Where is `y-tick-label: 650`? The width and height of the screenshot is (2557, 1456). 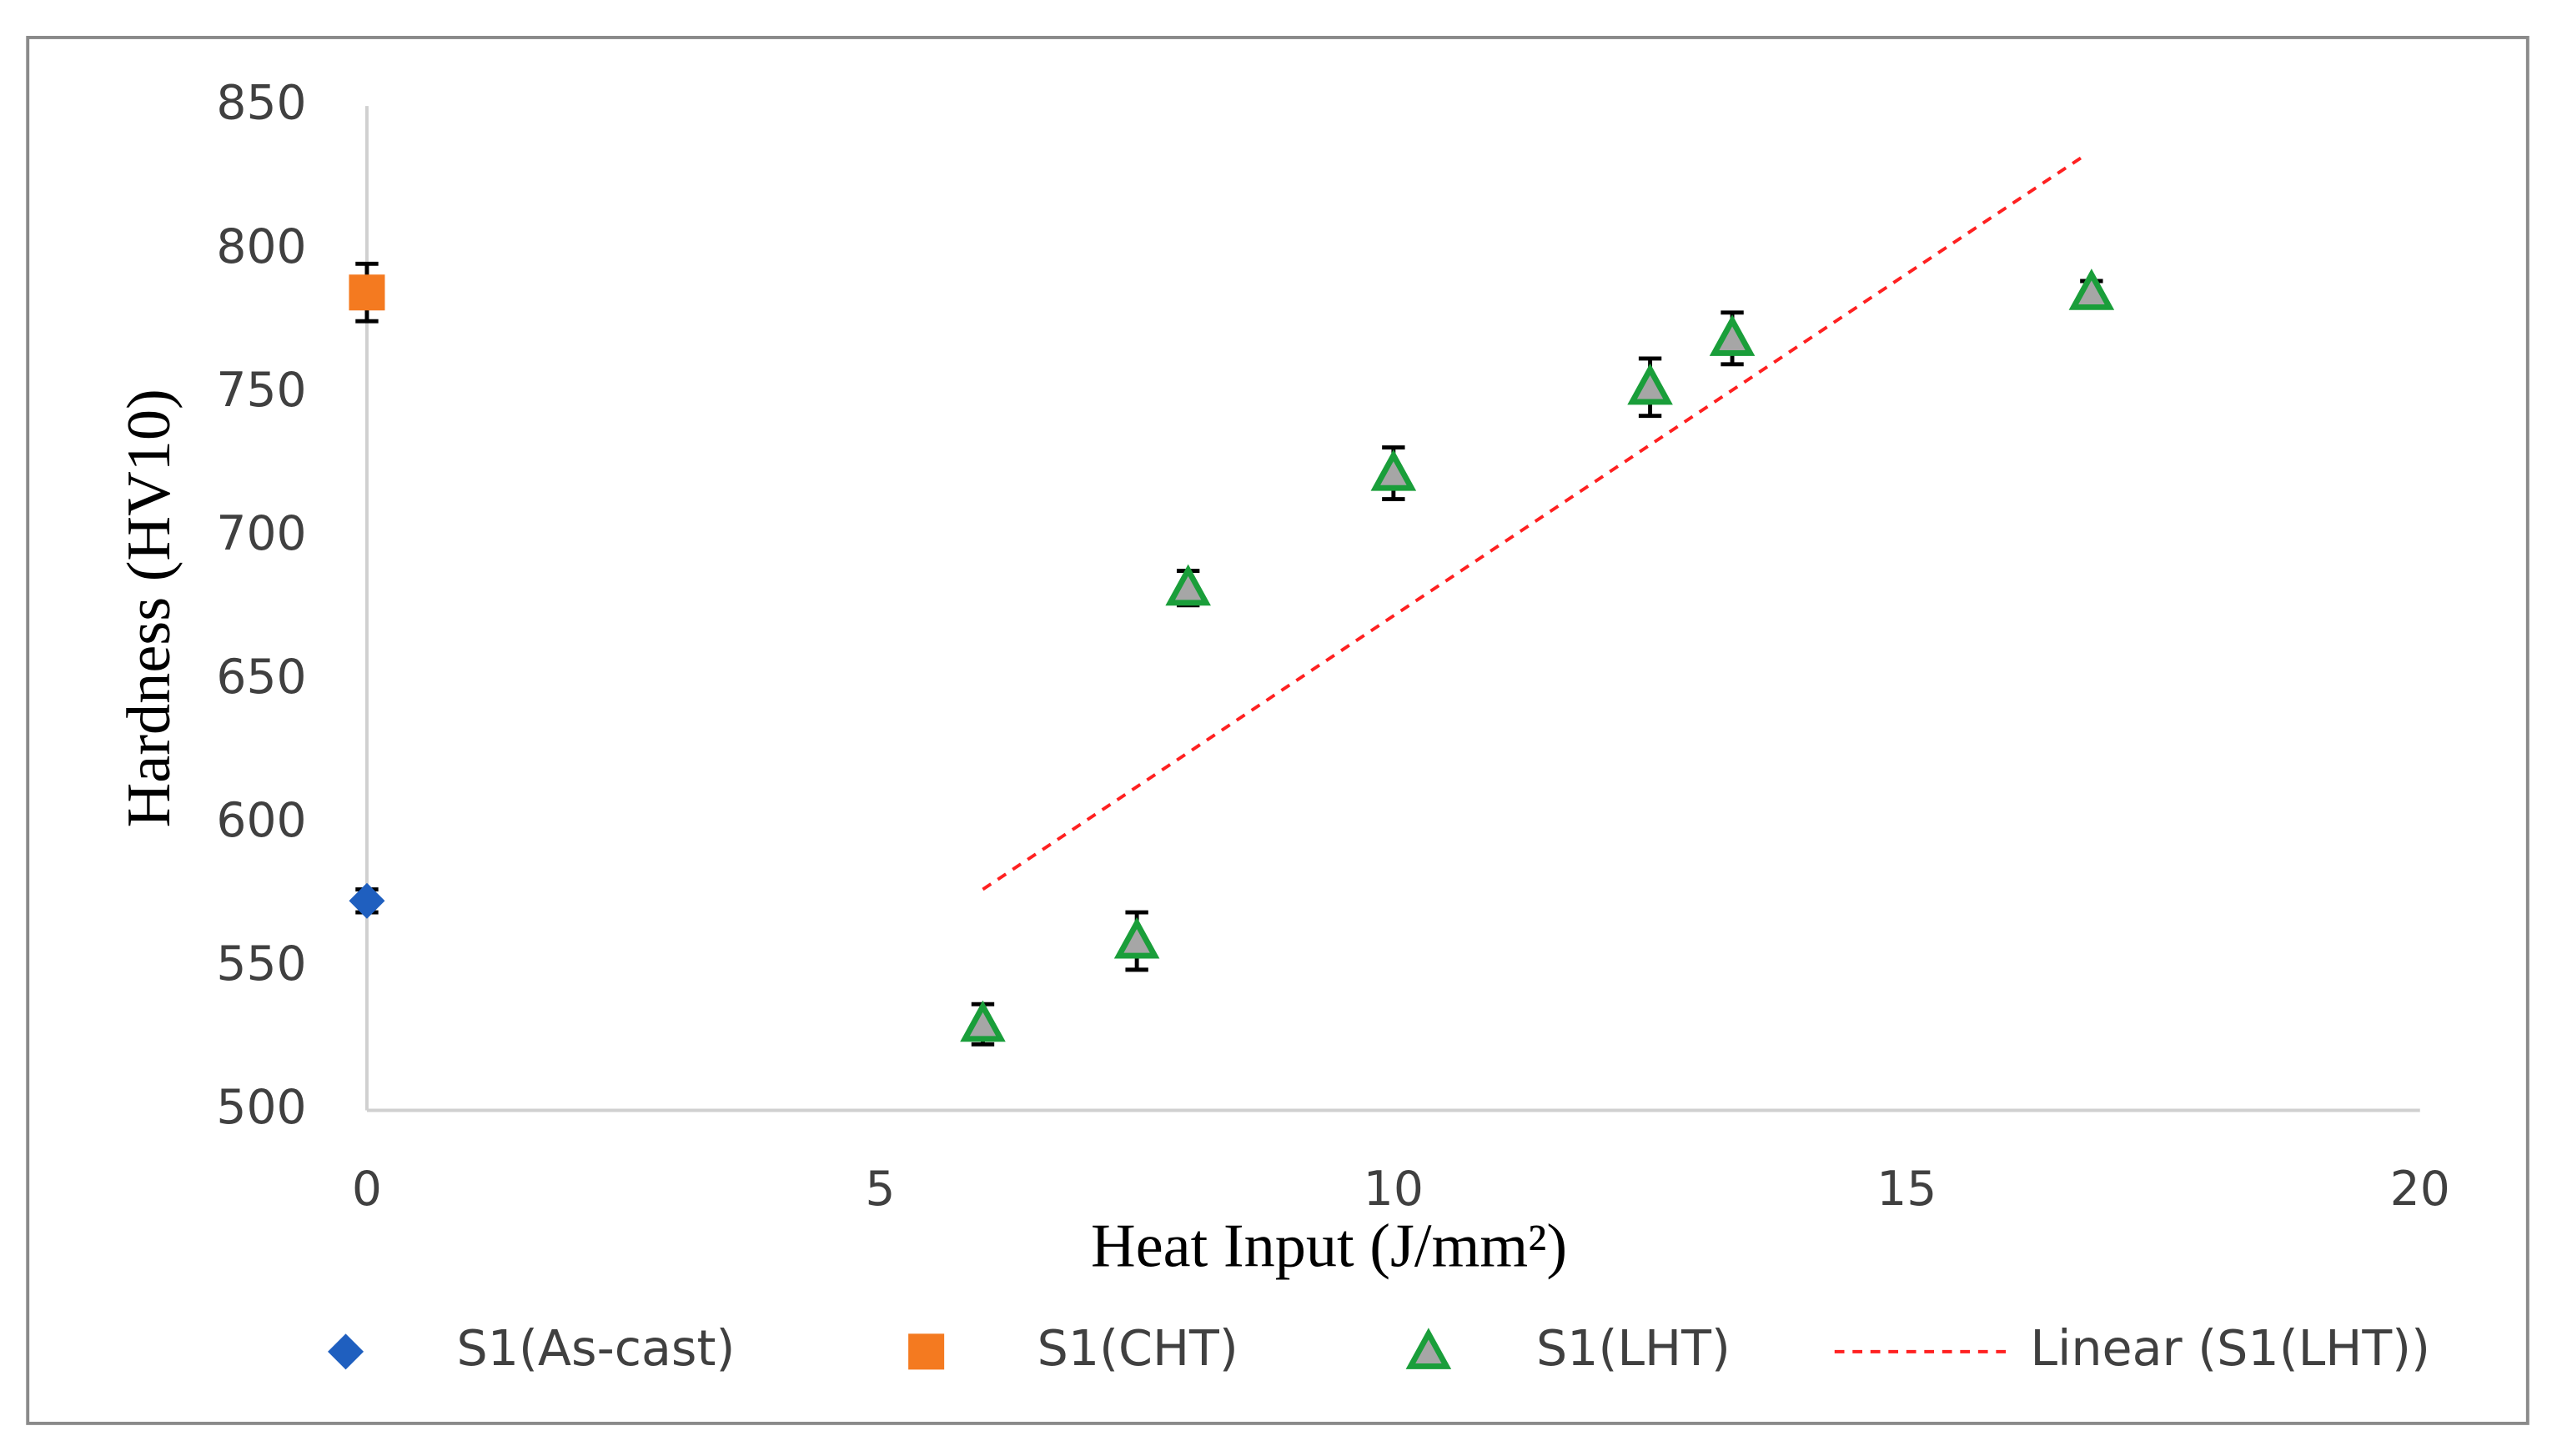 y-tick-label: 650 is located at coordinates (261, 677).